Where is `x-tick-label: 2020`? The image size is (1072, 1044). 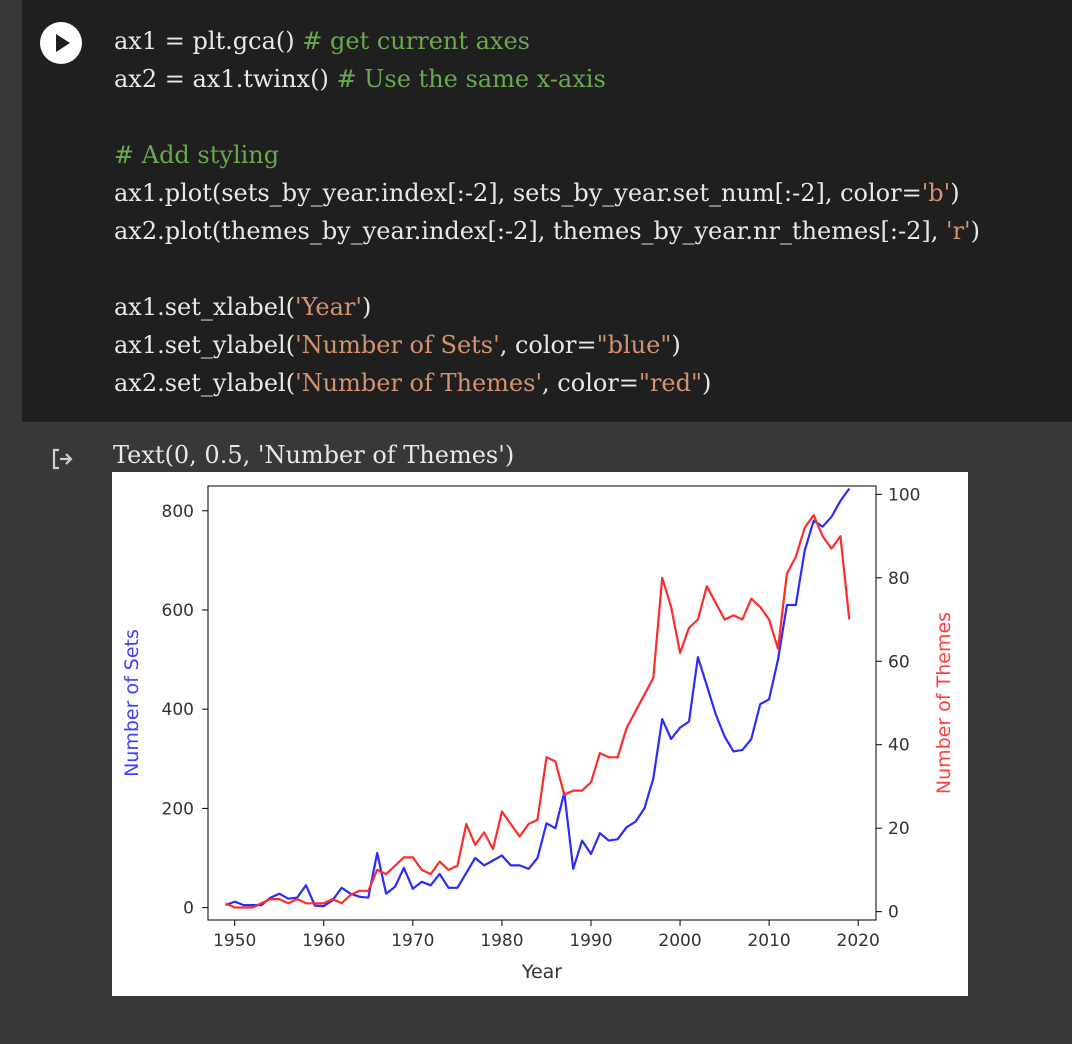
x-tick-label: 2020 is located at coordinates (858, 941).